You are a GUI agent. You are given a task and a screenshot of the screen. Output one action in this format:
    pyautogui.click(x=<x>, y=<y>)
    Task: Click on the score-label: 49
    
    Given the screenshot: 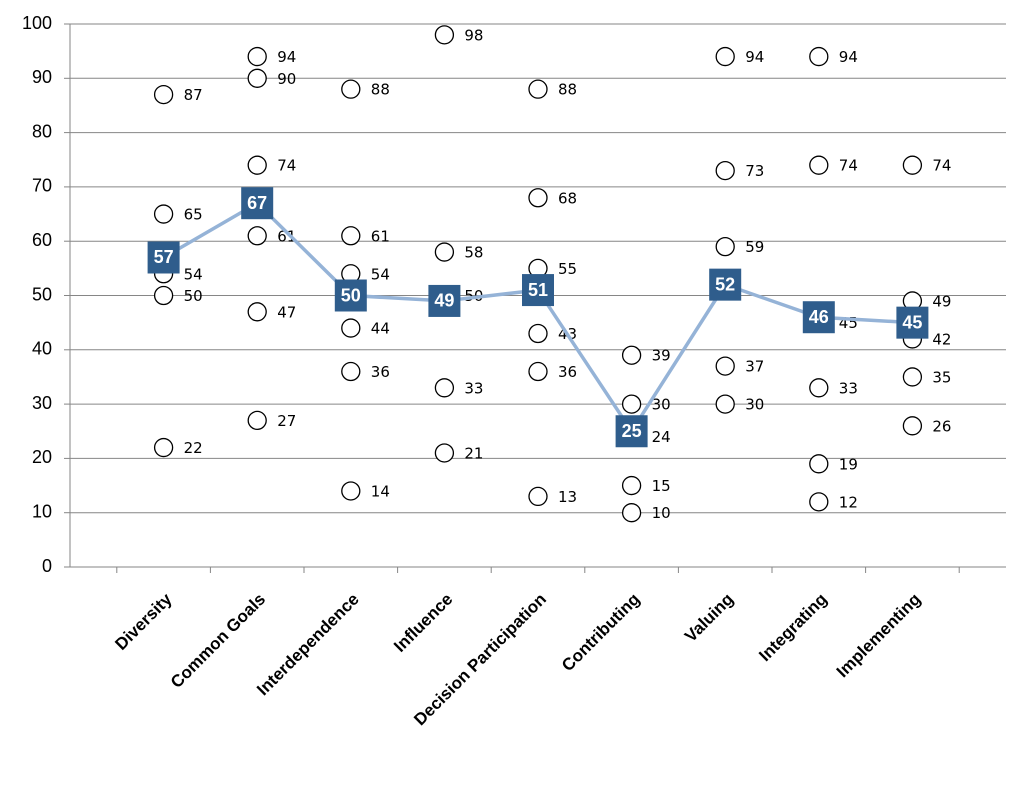 What is the action you would take?
    pyautogui.click(x=941, y=301)
    